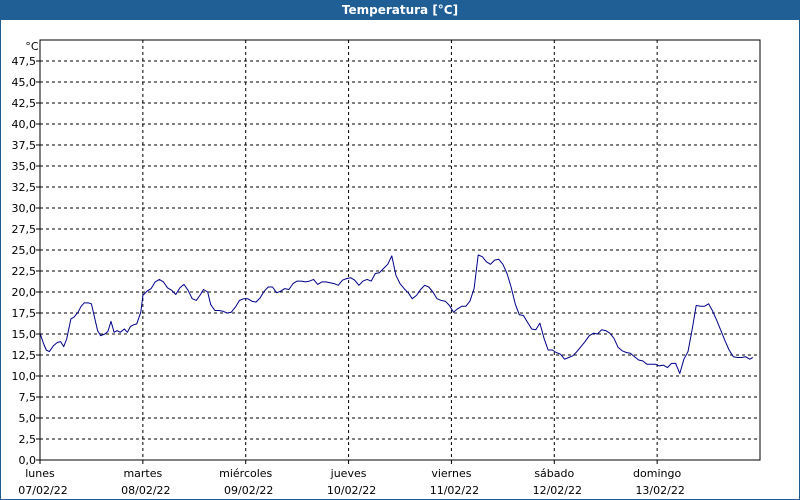 This screenshot has height=500, width=800. I want to click on x-day-label: viernes, so click(451, 473).